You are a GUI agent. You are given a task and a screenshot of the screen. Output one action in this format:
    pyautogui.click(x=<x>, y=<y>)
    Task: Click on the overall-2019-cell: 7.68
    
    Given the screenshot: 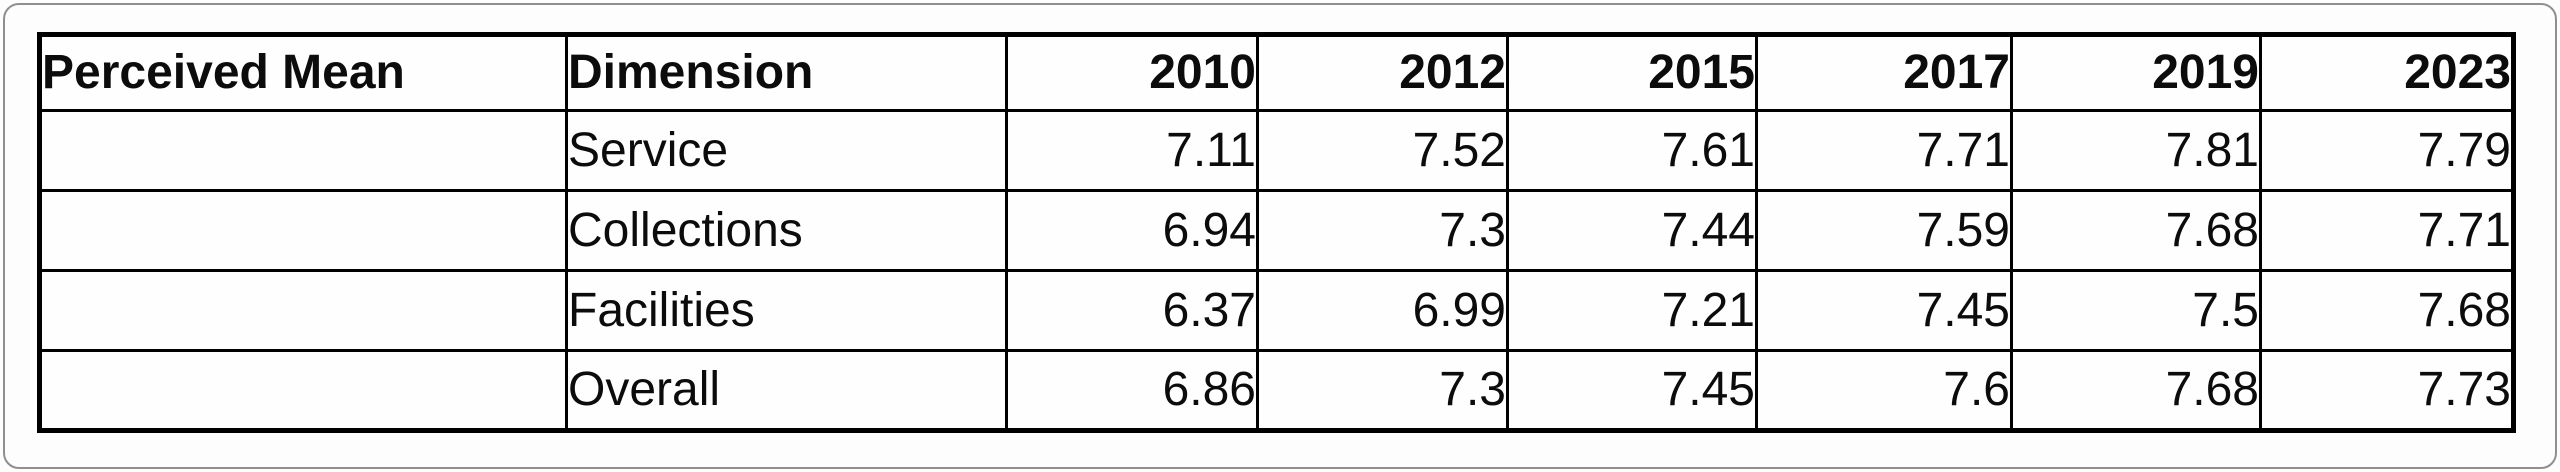 What is the action you would take?
    pyautogui.click(x=2136, y=390)
    